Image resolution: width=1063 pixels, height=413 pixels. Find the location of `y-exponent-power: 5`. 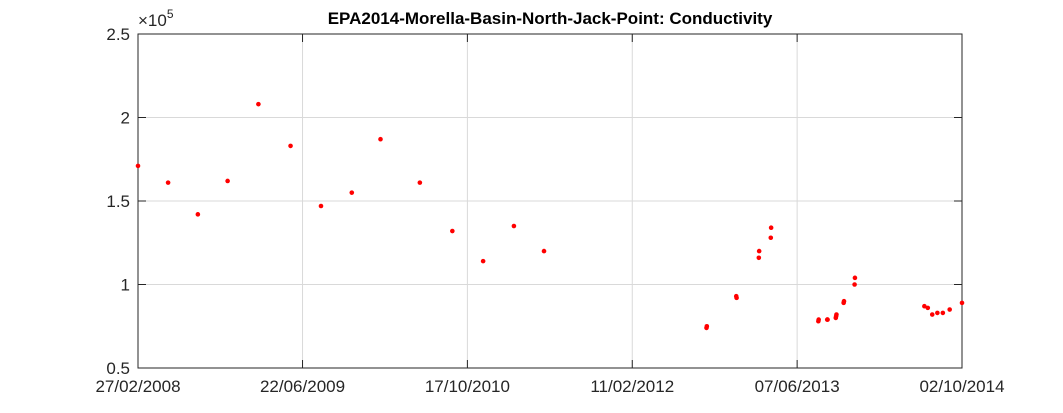

y-exponent-power: 5 is located at coordinates (170, 14).